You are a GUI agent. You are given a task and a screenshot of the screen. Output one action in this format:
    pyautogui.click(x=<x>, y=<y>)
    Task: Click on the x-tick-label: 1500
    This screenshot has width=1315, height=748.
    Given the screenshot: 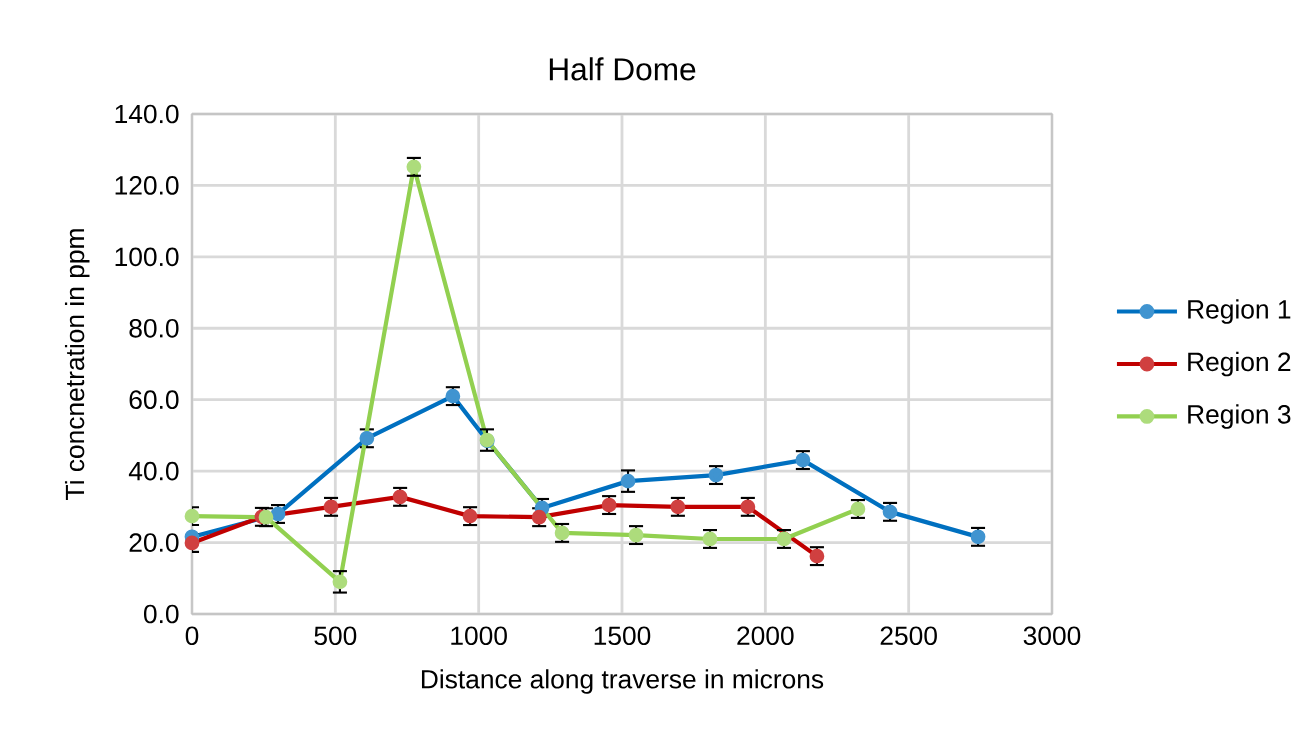 What is the action you would take?
    pyautogui.click(x=622, y=636)
    